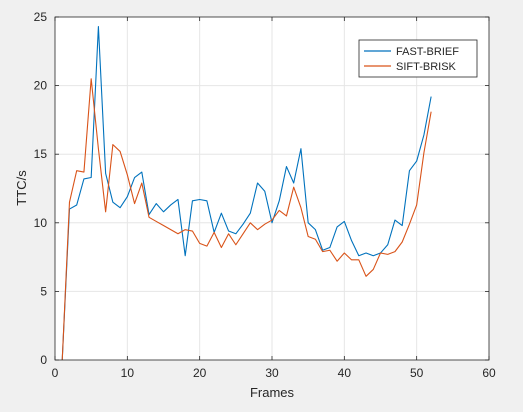 The image size is (523, 412). Describe the element at coordinates (55, 373) in the screenshot. I see `x-tick-label: 0` at that location.